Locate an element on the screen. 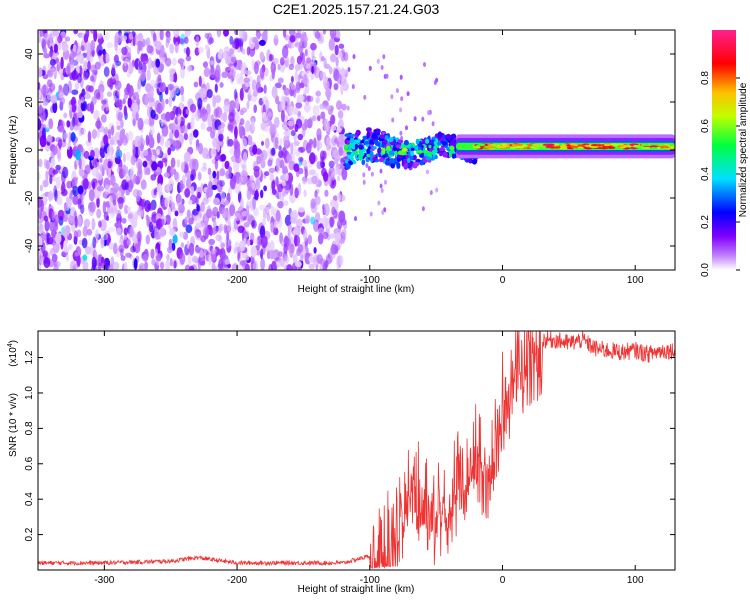  x-tick-label: 100 is located at coordinates (635, 280).